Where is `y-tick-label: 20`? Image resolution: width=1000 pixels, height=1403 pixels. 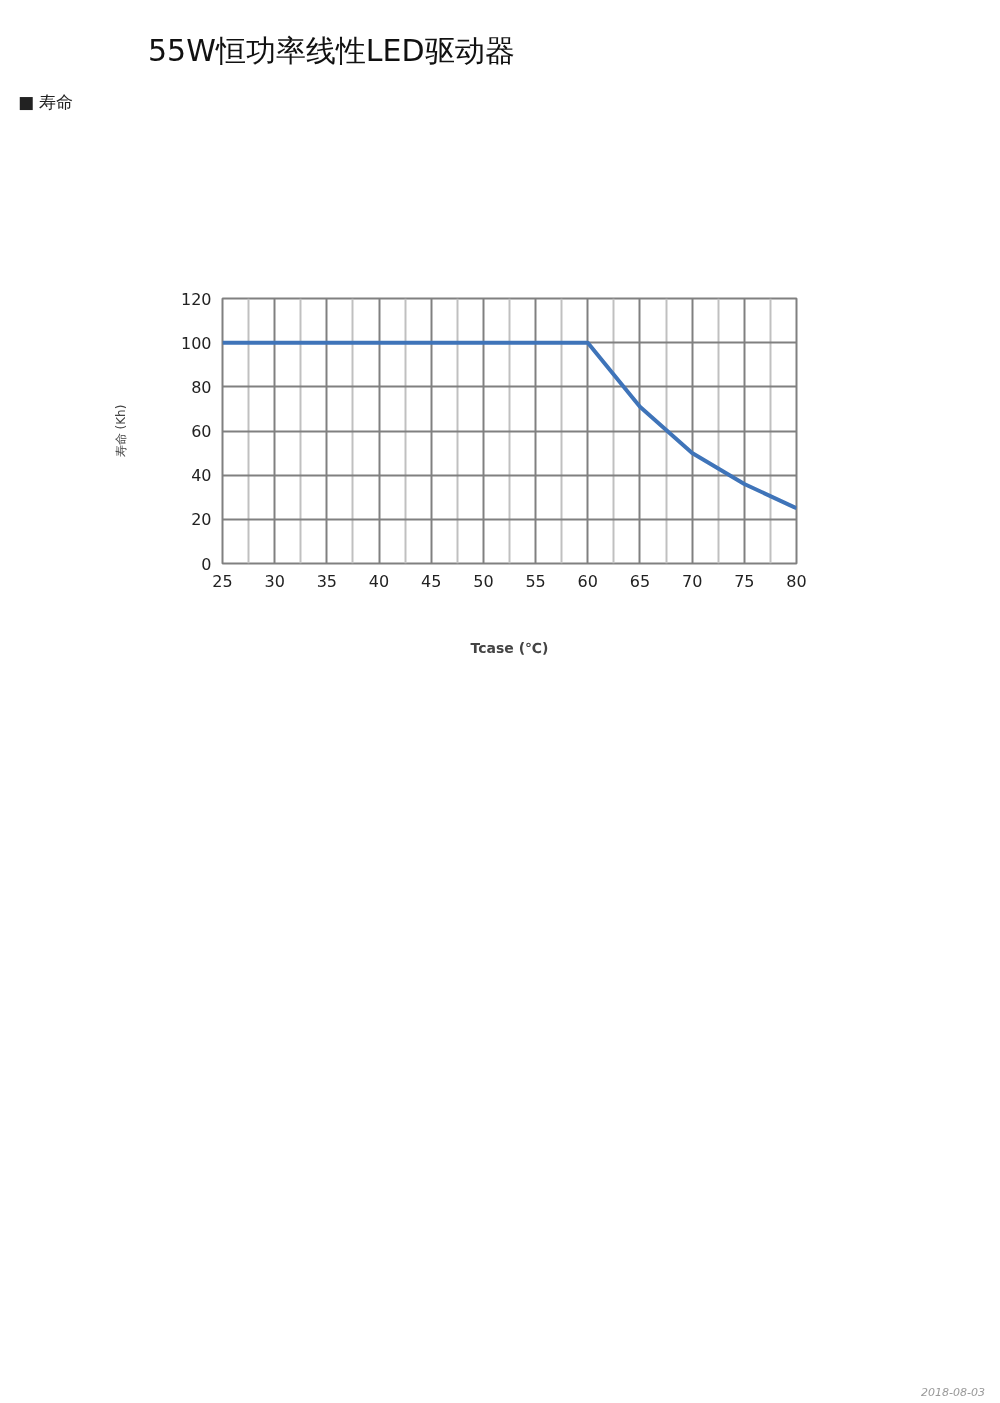 y-tick-label: 20 is located at coordinates (201, 520).